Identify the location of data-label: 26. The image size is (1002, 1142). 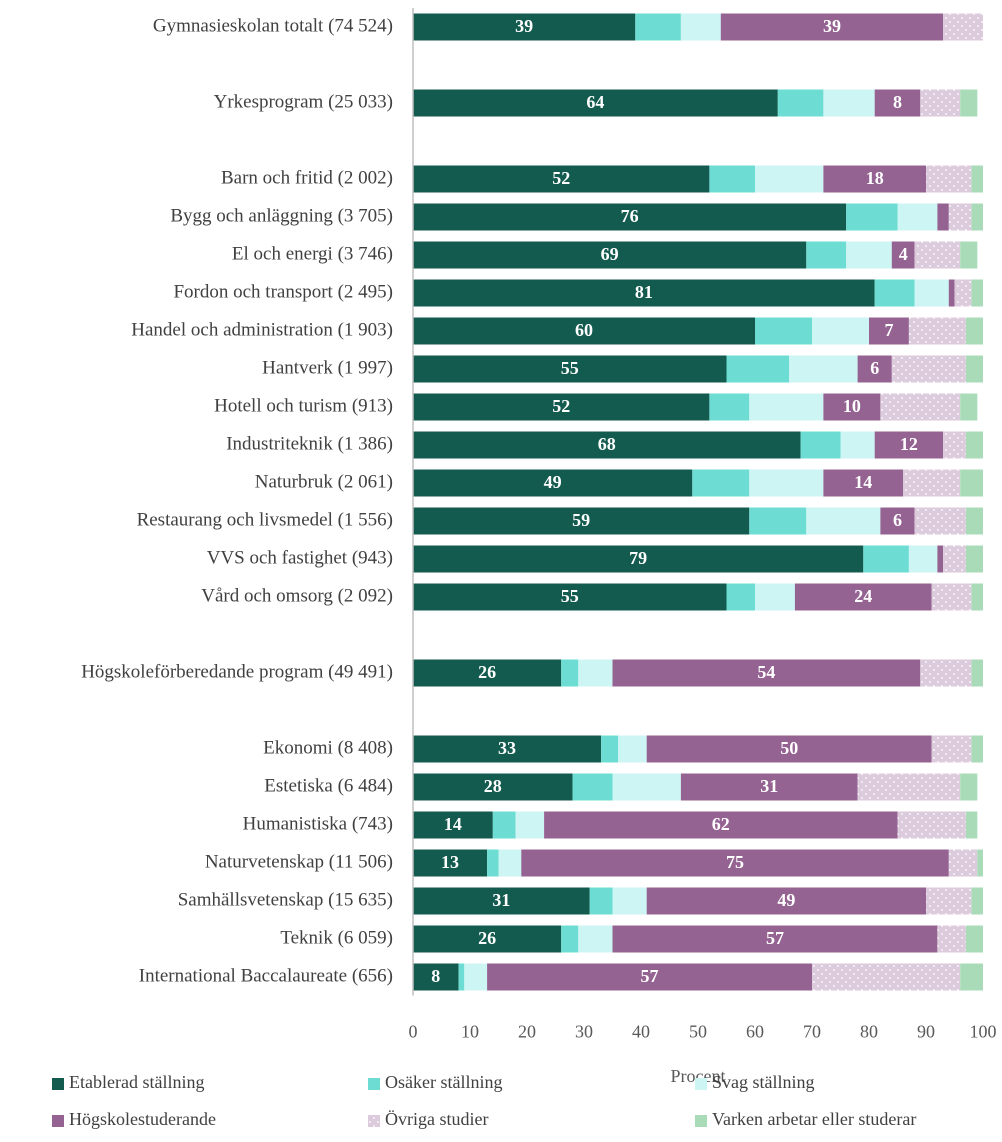
(487, 938).